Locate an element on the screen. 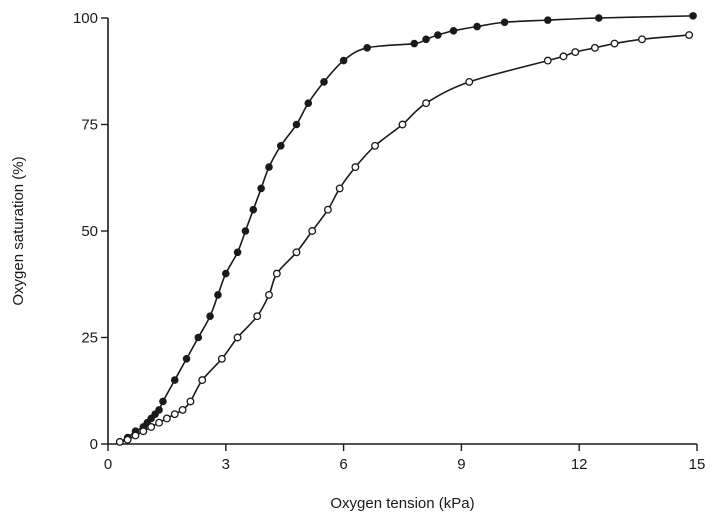 This screenshot has width=712, height=516. x-tick-label: 12 is located at coordinates (579, 464).